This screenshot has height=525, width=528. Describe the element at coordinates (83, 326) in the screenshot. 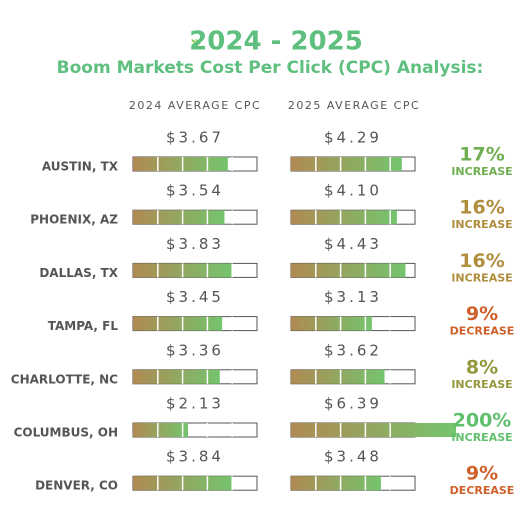

I see `market-label: TAMPA, FL` at that location.